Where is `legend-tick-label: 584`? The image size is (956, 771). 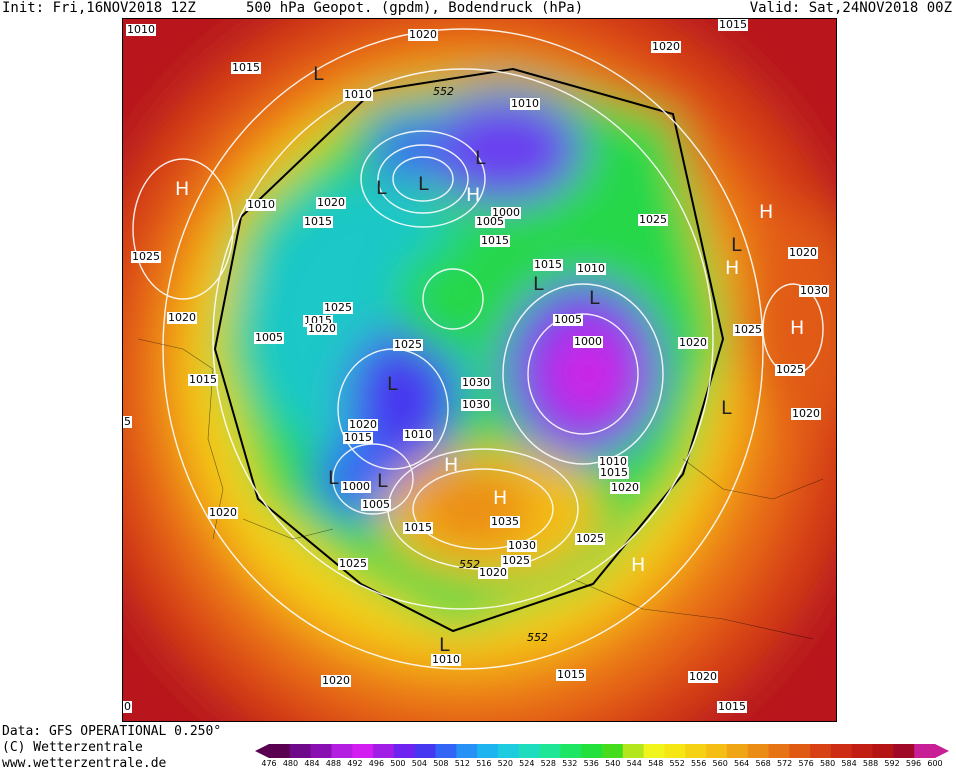 legend-tick-label: 584 is located at coordinates (849, 763).